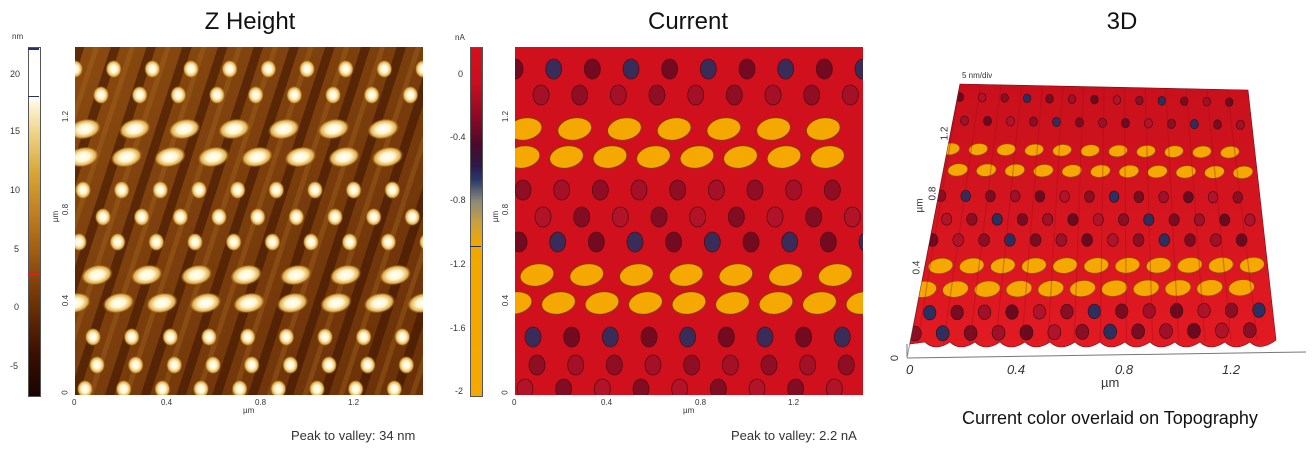 This screenshot has height=454, width=1312. Describe the element at coordinates (15, 74) in the screenshot. I see `height-cb-tick: 20` at that location.